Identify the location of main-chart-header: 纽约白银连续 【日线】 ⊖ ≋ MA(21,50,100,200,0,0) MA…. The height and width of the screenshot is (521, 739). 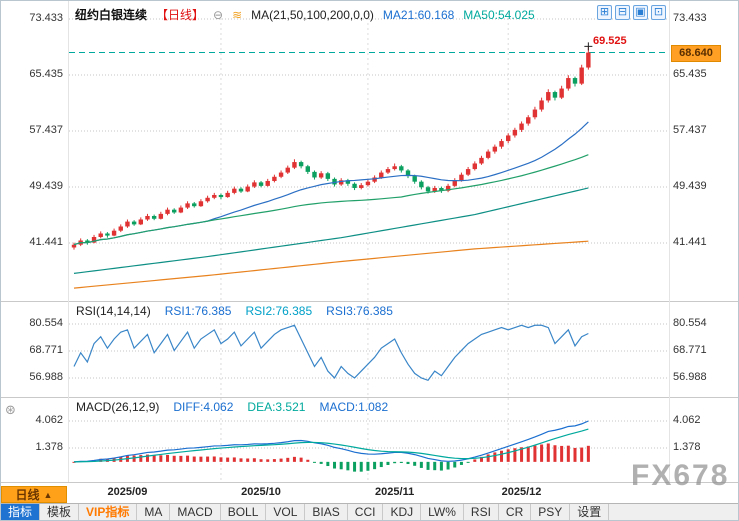
(305, 14).